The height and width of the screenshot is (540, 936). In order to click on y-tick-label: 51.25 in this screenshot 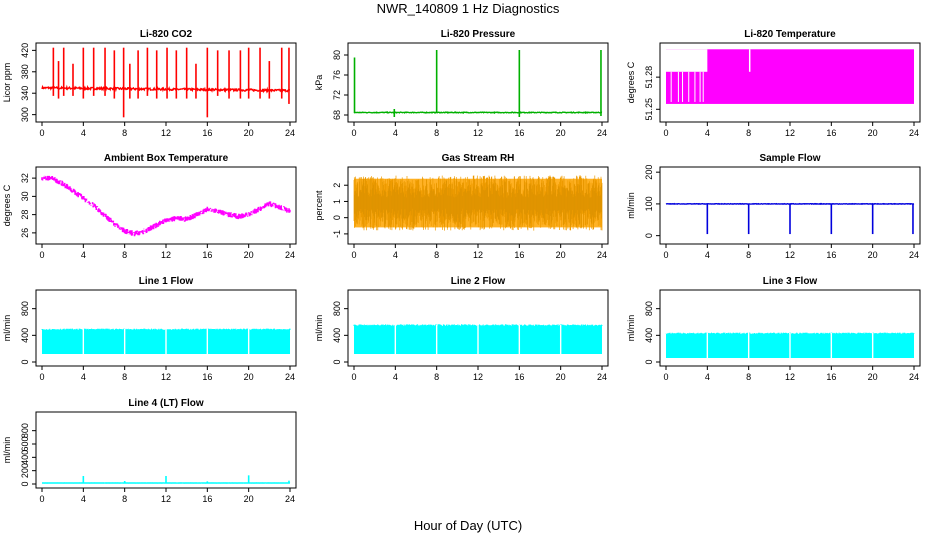, I will do `click(649, 109)`.